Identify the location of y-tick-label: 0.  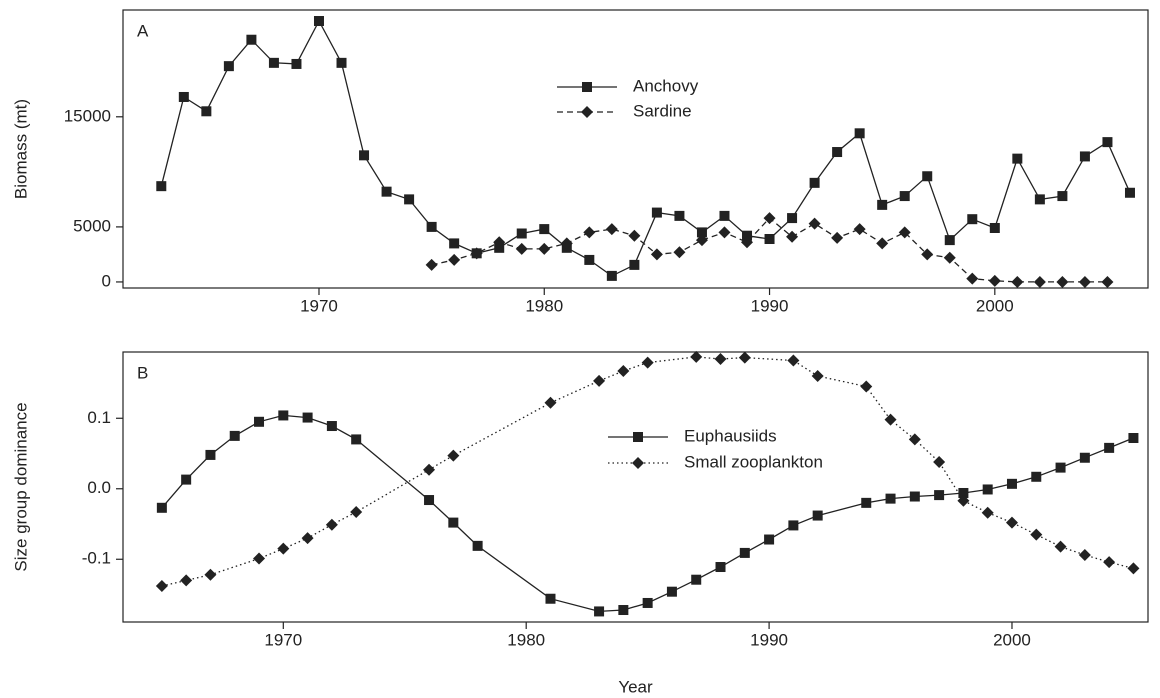
(106, 280).